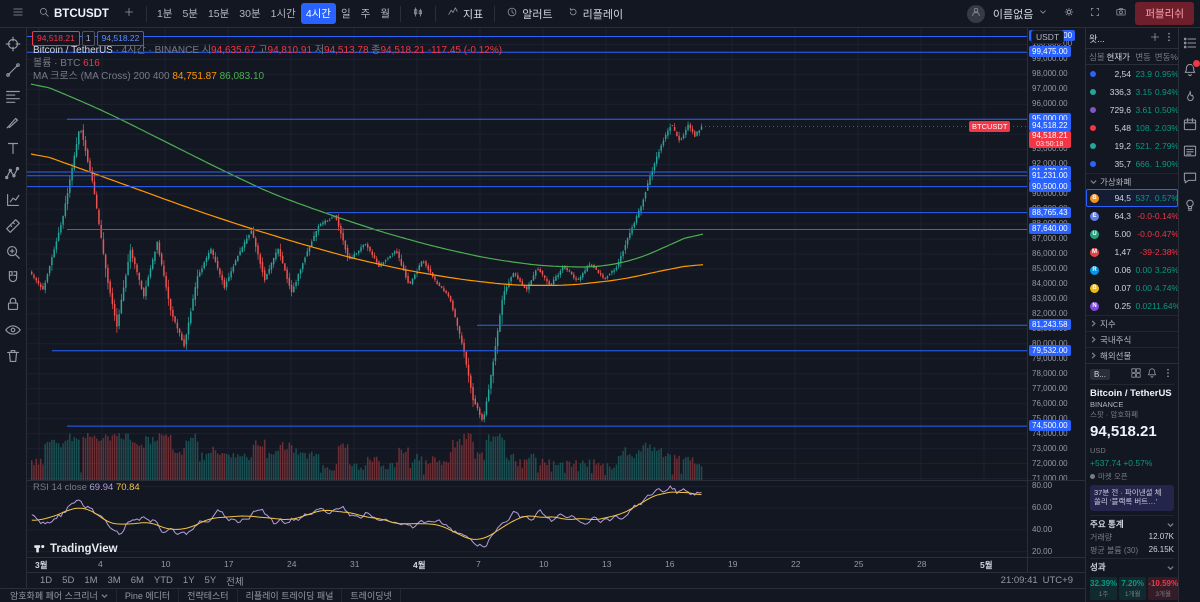 The image size is (1200, 602). What do you see at coordinates (1190, 97) in the screenshot?
I see `flame-panel-button` at bounding box center [1190, 97].